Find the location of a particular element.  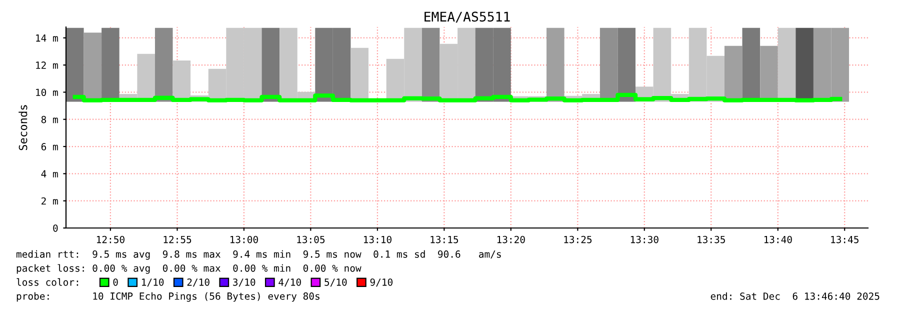

x-tick-label: 12:50 is located at coordinates (110, 240).